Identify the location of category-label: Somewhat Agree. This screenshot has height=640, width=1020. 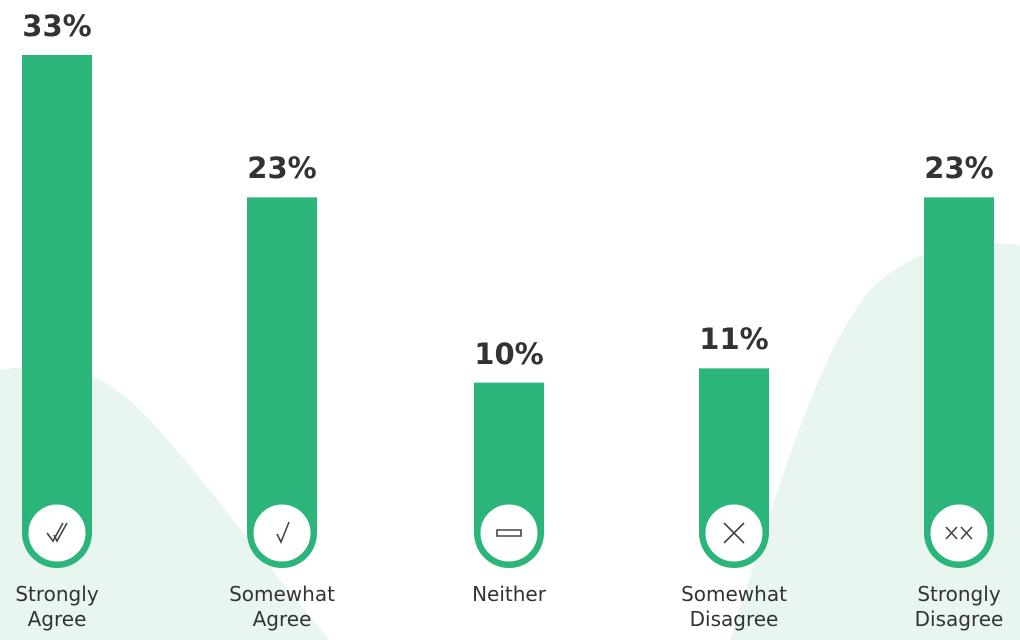
(282, 606).